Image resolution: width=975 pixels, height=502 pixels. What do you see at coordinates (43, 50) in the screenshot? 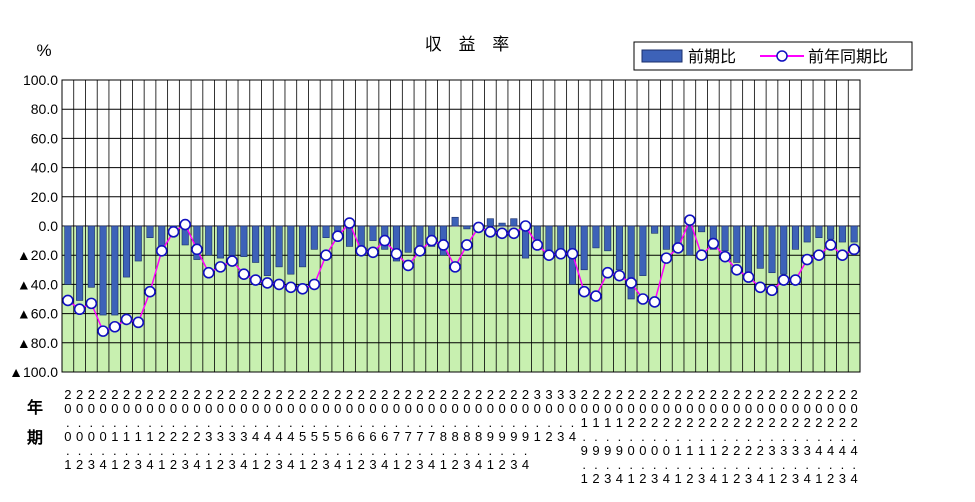
I see `y-axis-label: %` at bounding box center [43, 50].